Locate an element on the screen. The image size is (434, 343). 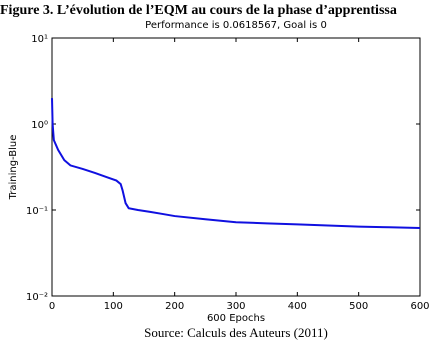
y-tick-label: 10⁰ is located at coordinates (39, 125).